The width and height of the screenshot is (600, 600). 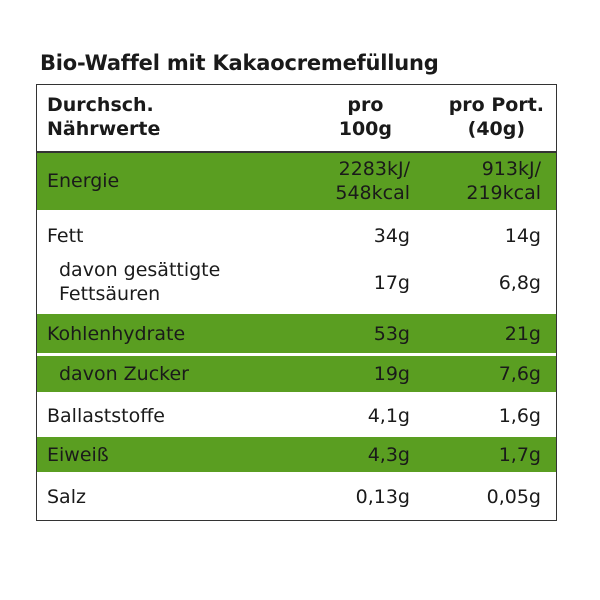 What do you see at coordinates (496, 129) in the screenshot?
I see `header-per-portion-line2: (40g)` at bounding box center [496, 129].